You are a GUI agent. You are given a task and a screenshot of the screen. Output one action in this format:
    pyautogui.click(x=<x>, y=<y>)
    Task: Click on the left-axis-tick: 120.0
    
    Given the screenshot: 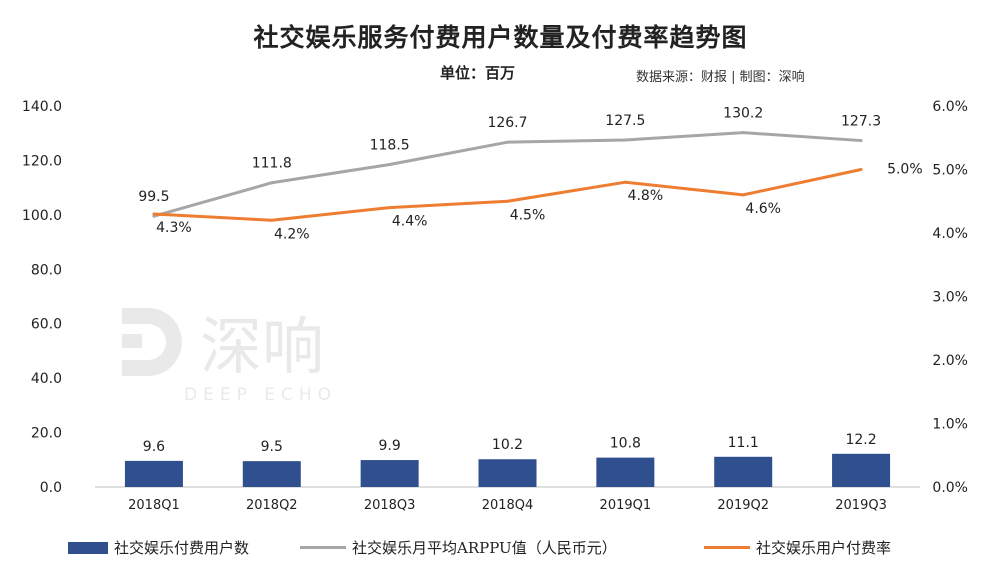 What is the action you would take?
    pyautogui.click(x=42, y=161)
    